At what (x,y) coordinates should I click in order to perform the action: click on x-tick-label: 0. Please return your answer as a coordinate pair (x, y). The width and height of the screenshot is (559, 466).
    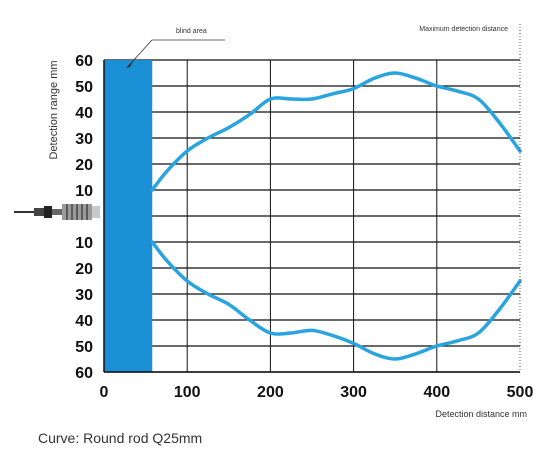
    Looking at the image, I should click on (104, 392).